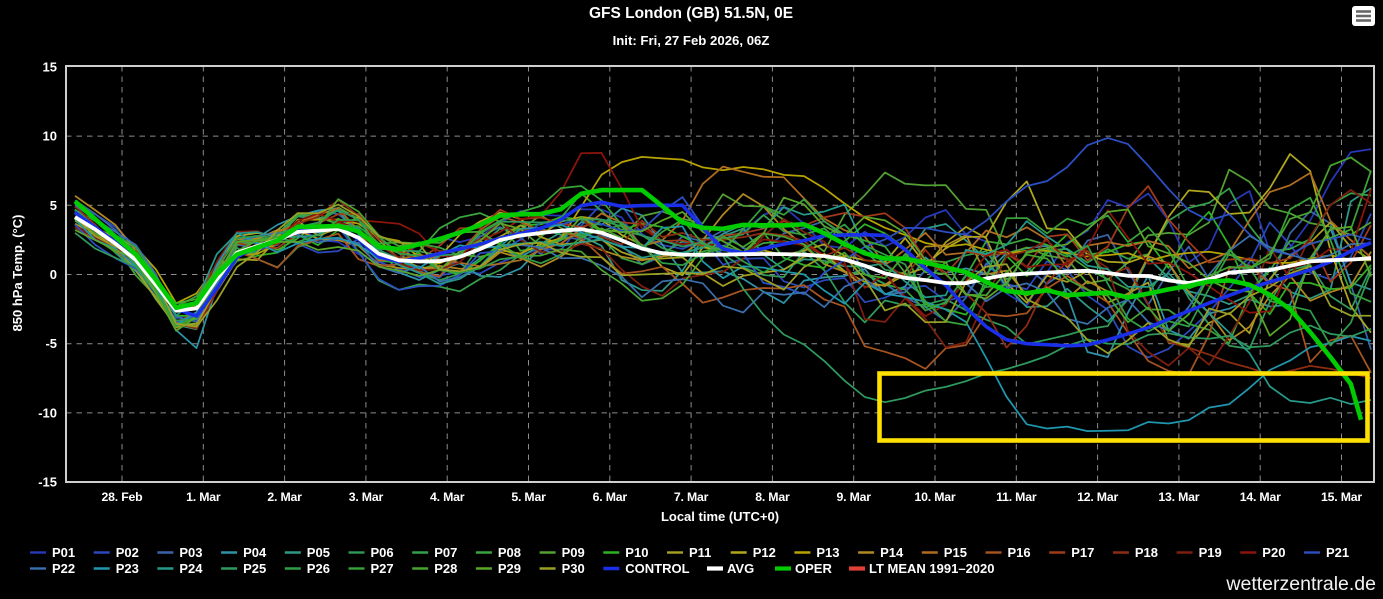 The width and height of the screenshot is (1383, 599). What do you see at coordinates (190, 552) in the screenshot?
I see `svg-text: P03` at bounding box center [190, 552].